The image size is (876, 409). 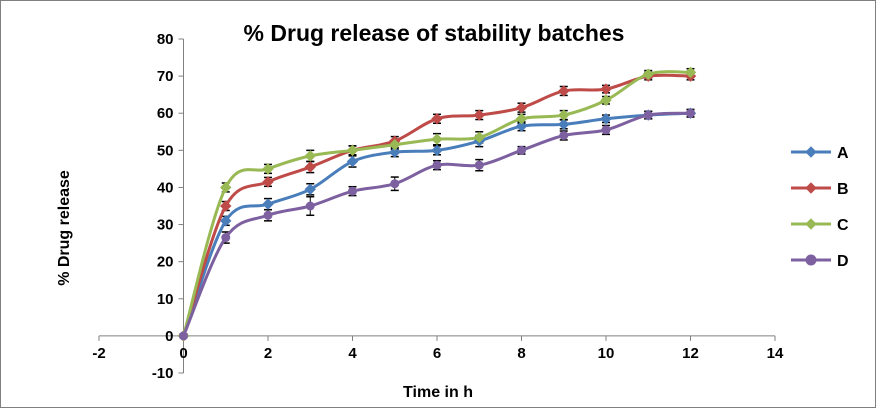 I want to click on chart-title: % Drug release of stability batches, so click(x=434, y=33).